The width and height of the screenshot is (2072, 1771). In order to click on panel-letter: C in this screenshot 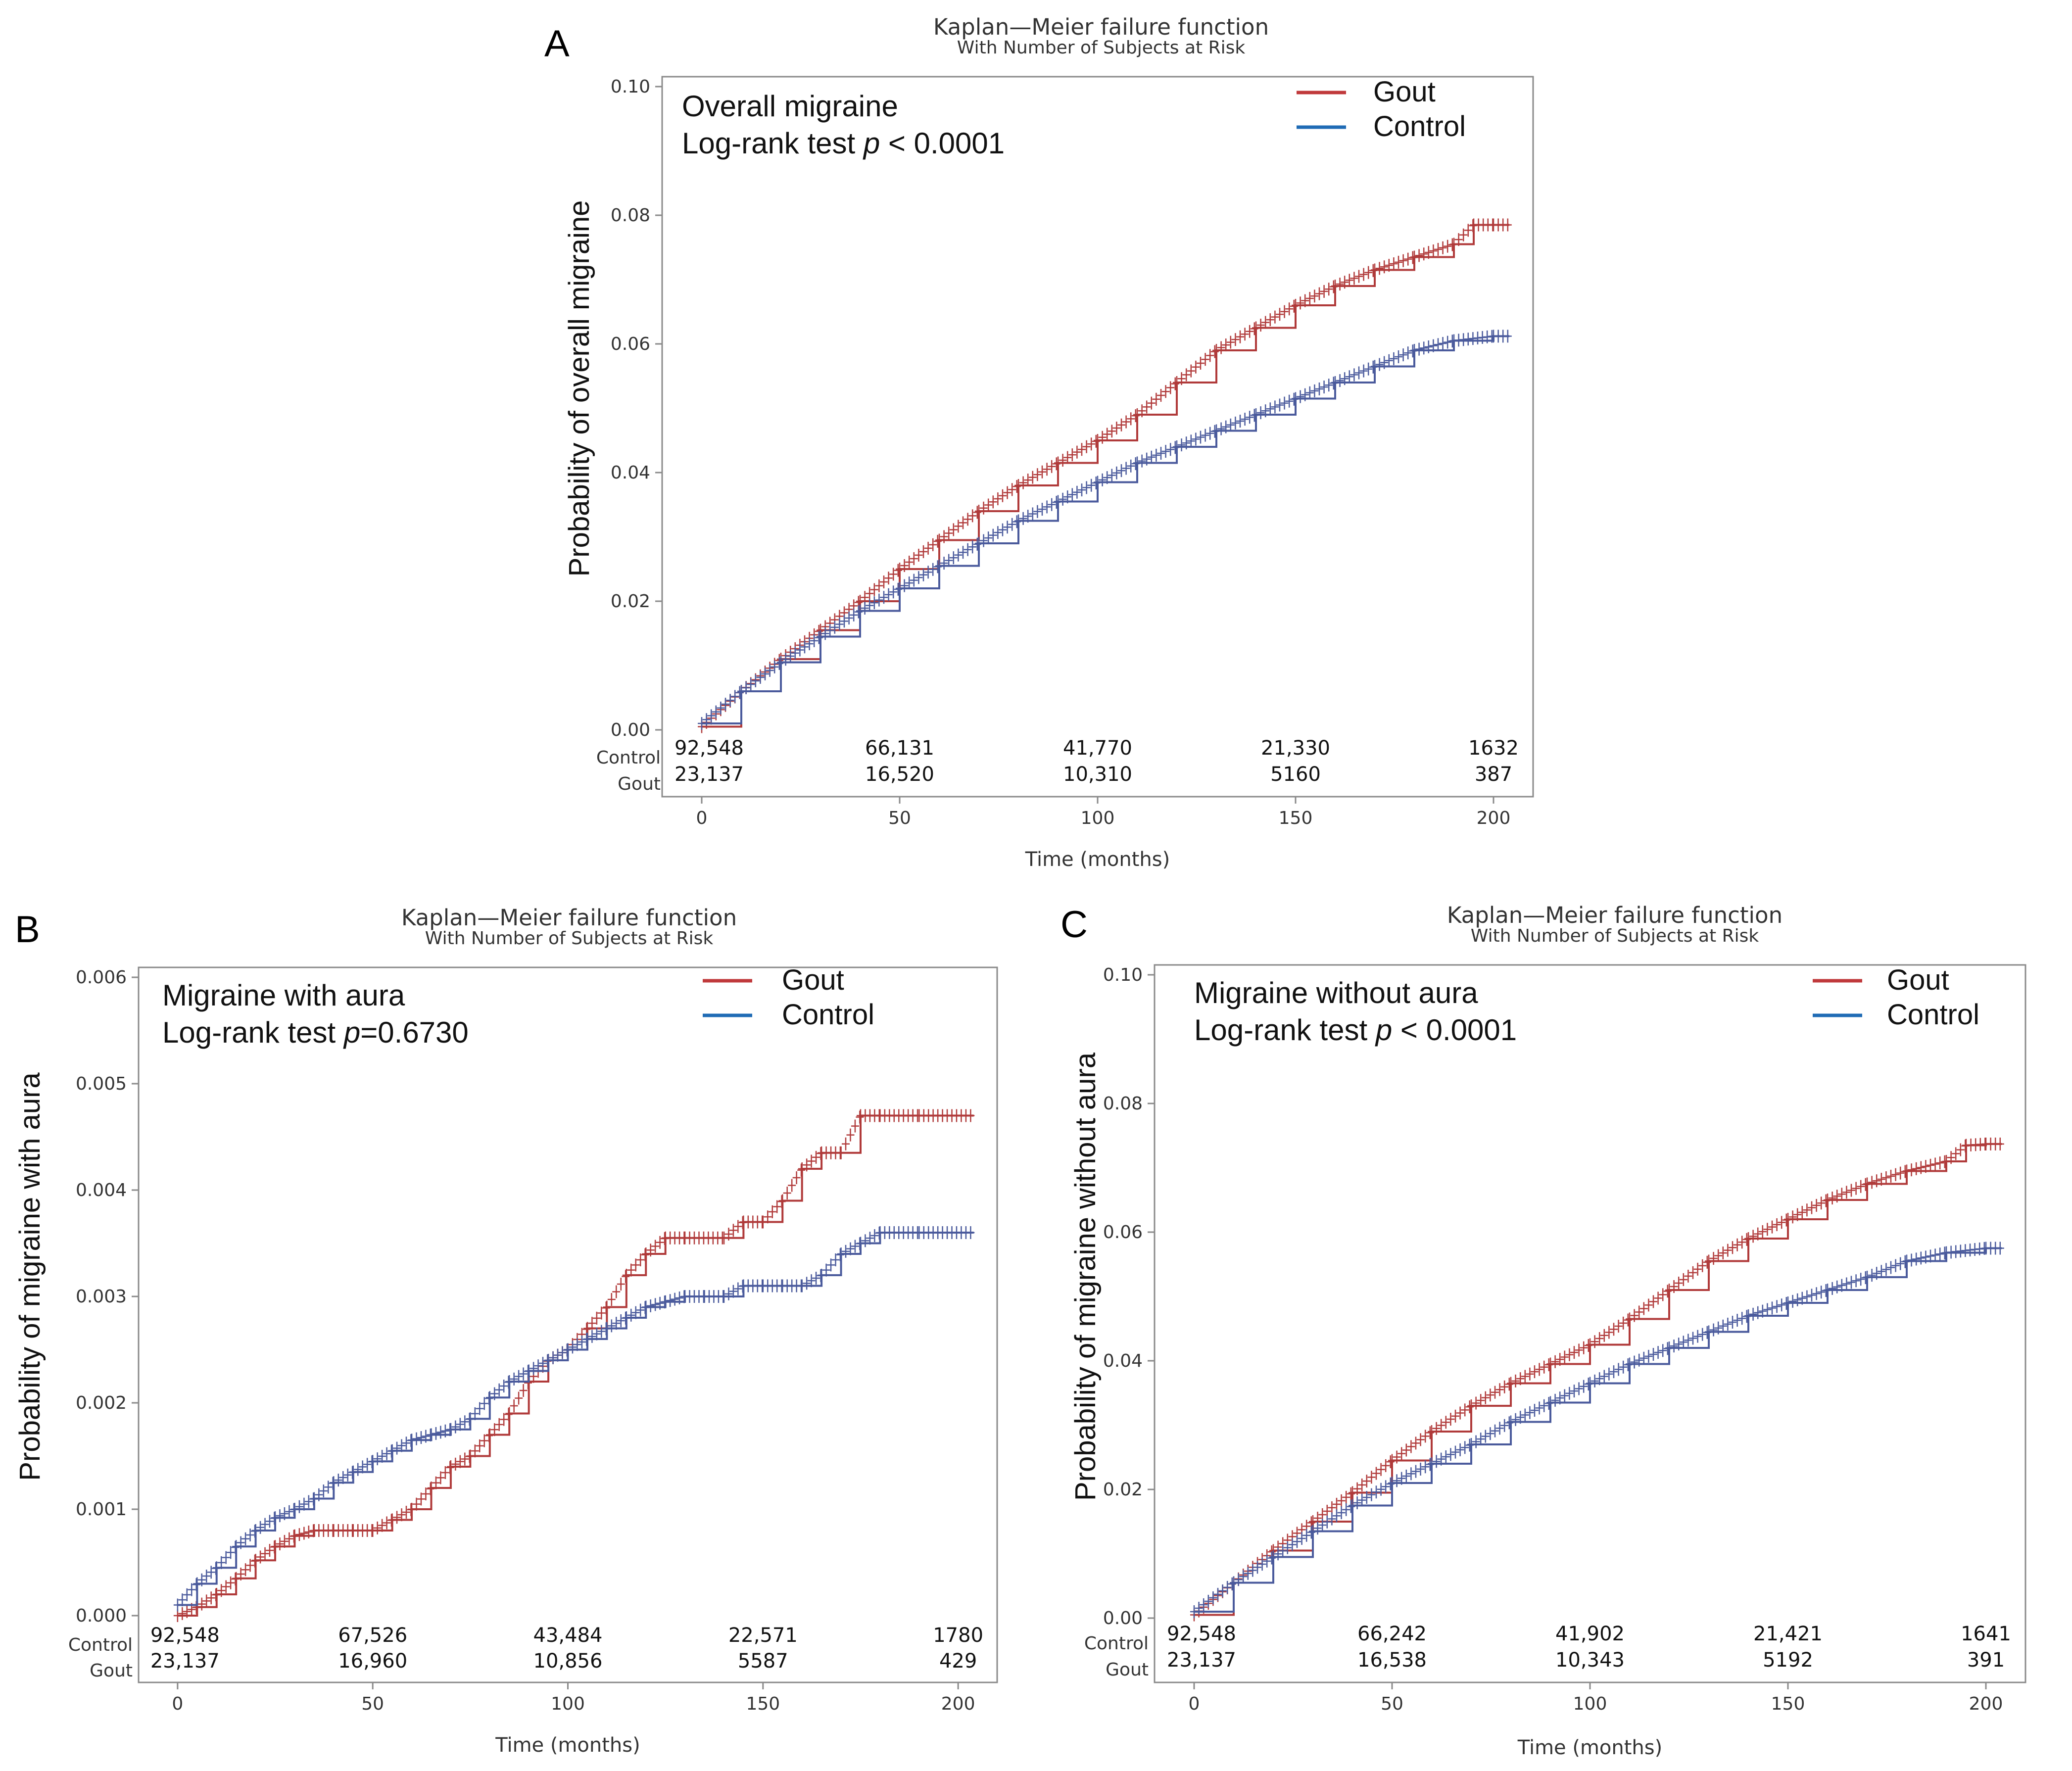, I will do `click(1074, 925)`.